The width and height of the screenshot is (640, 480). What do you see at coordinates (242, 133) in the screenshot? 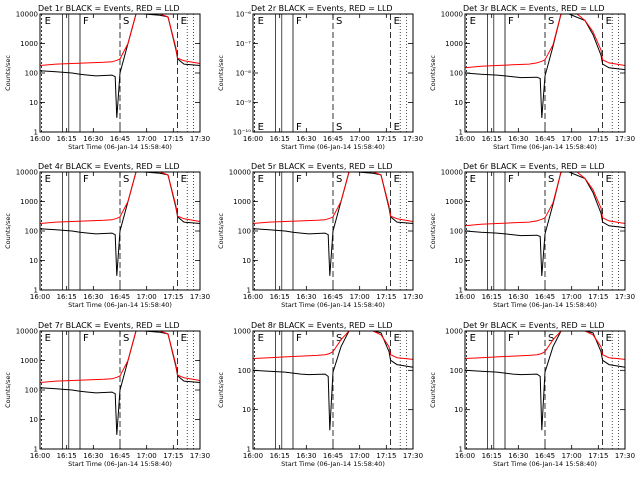
I see `y-tick-label: 10⁻¹⁰` at bounding box center [242, 133].